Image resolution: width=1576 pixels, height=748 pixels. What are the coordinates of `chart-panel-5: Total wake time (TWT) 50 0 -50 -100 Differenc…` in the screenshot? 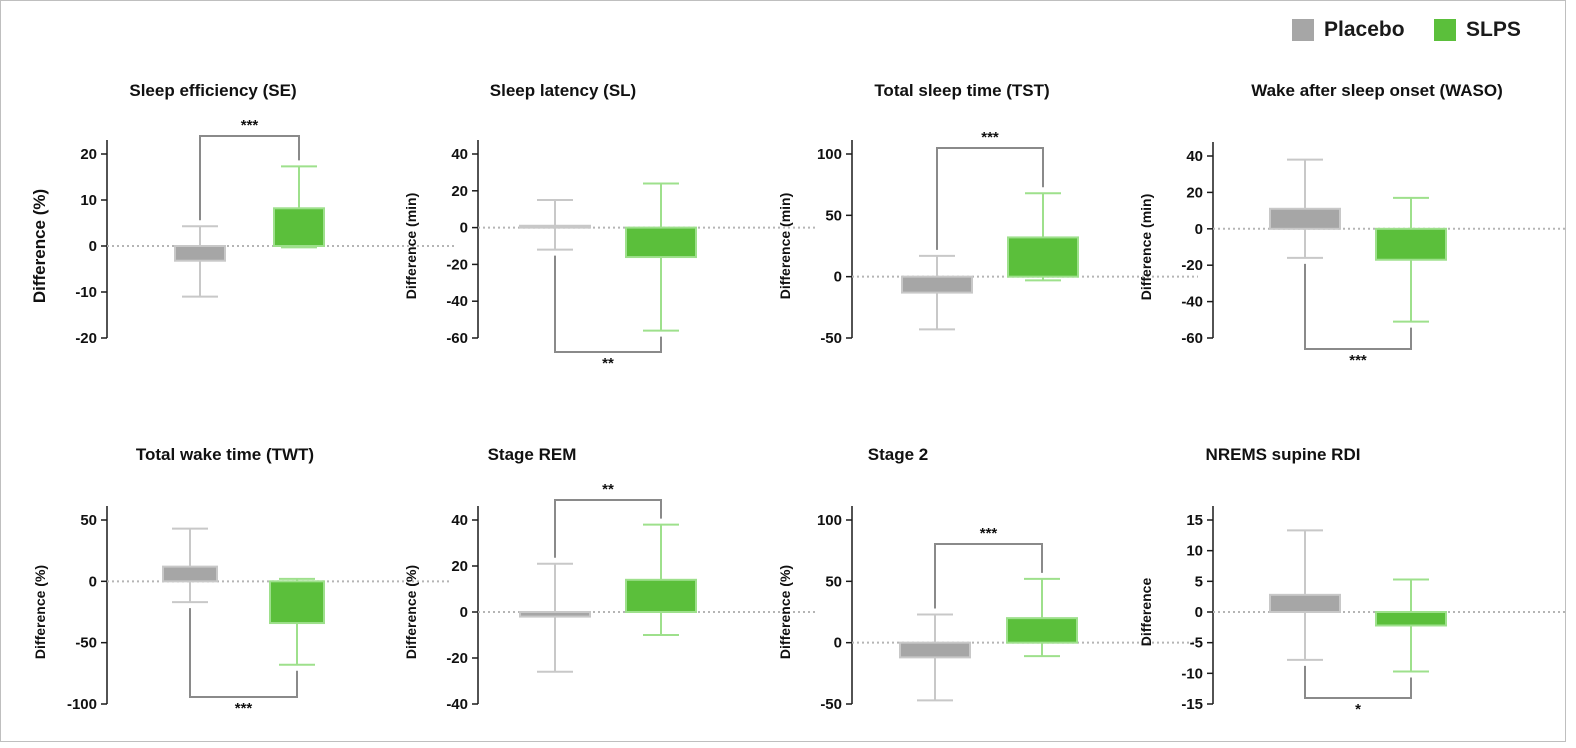 It's located at (242, 581).